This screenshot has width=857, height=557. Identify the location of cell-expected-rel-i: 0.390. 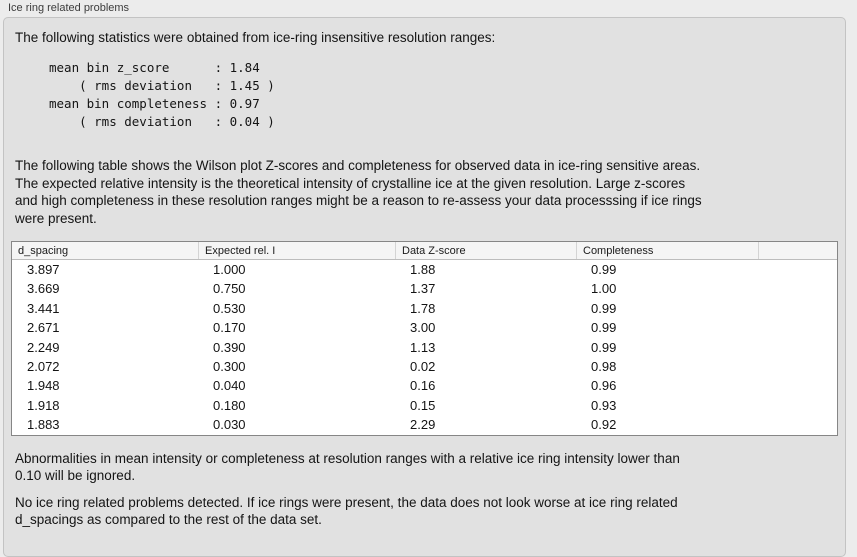
(229, 347).